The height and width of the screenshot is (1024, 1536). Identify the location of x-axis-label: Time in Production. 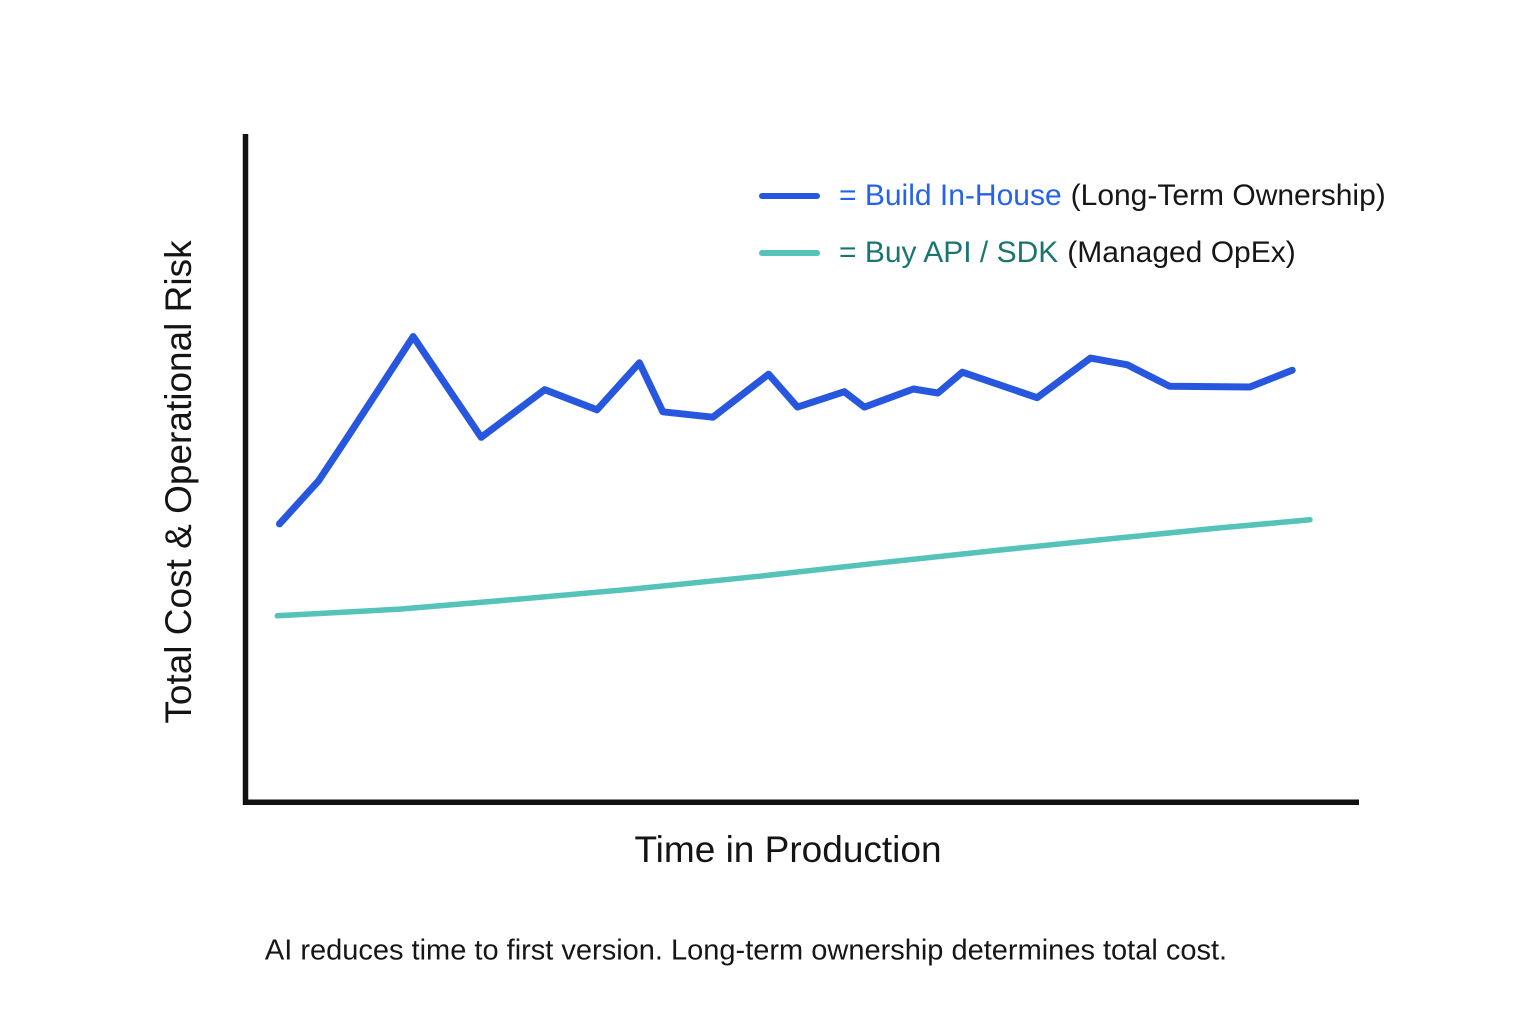
(788, 849).